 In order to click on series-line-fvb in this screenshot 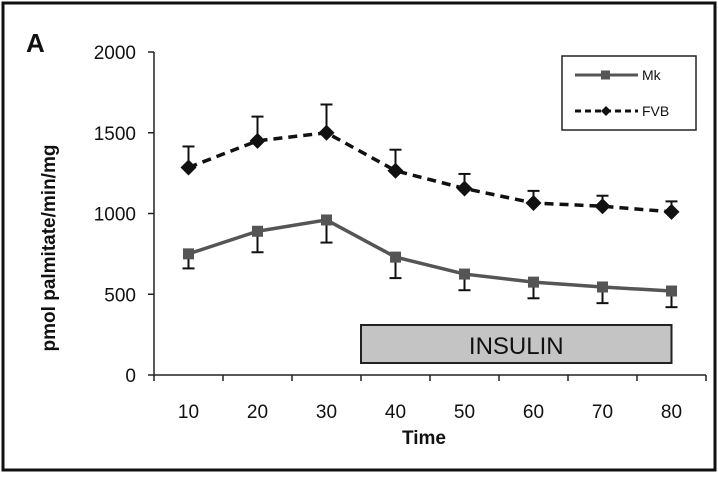, I will do `click(429, 172)`.